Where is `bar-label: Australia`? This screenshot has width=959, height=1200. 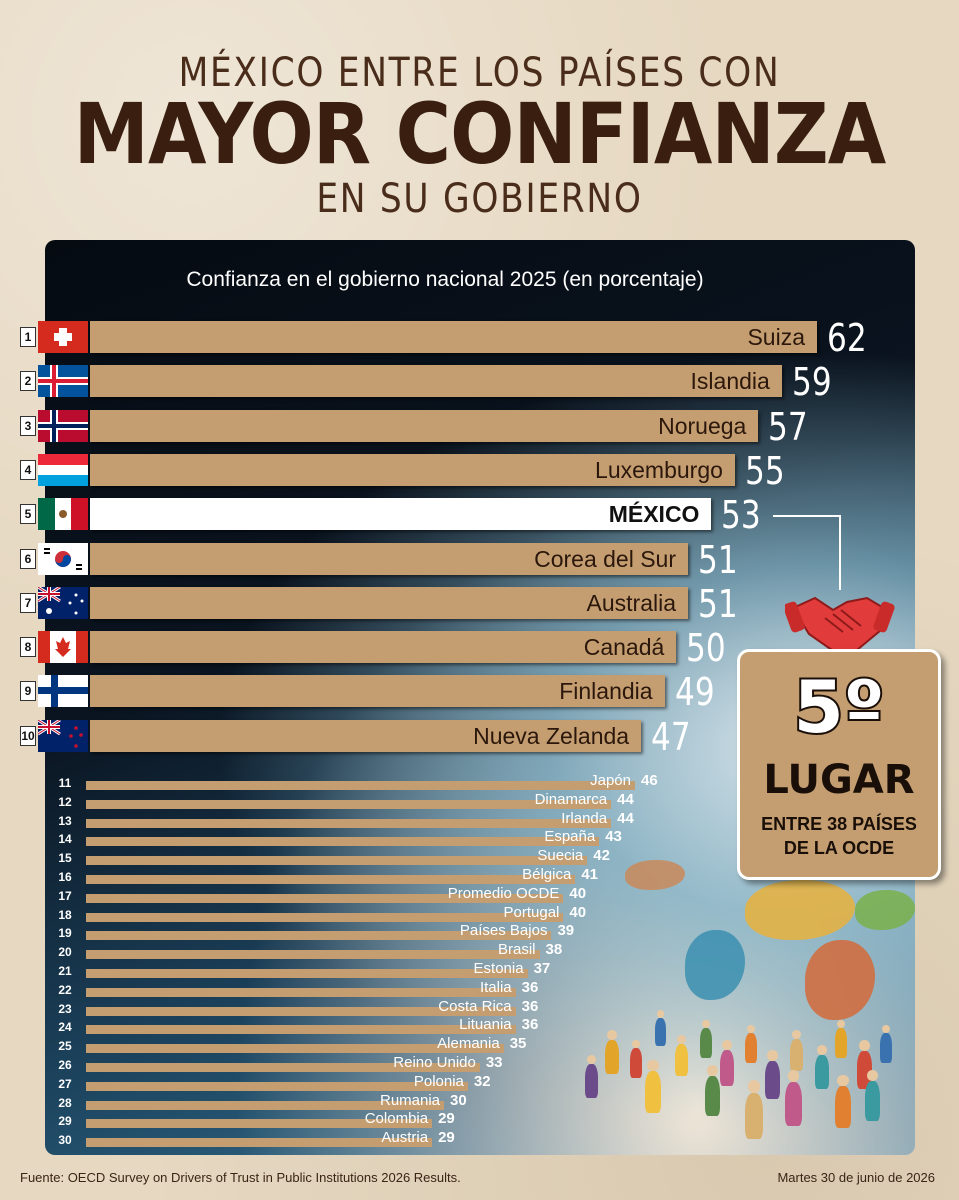
bar-label: Australia is located at coordinates (631, 602).